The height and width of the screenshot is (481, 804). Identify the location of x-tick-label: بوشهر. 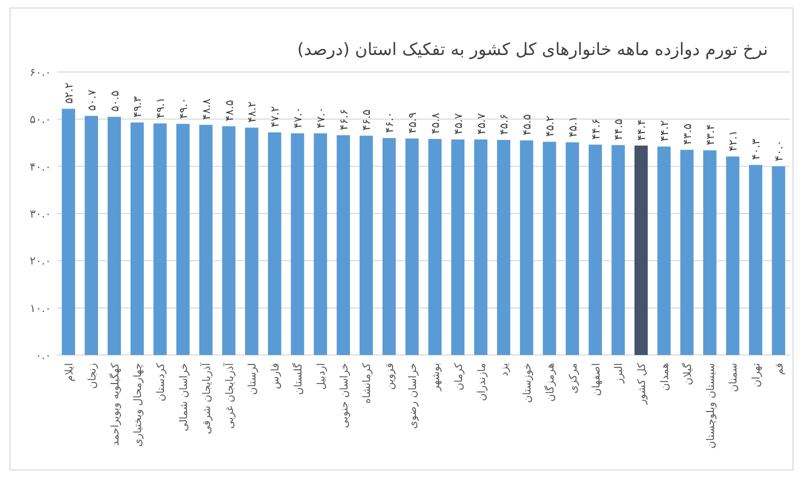
(436, 377).